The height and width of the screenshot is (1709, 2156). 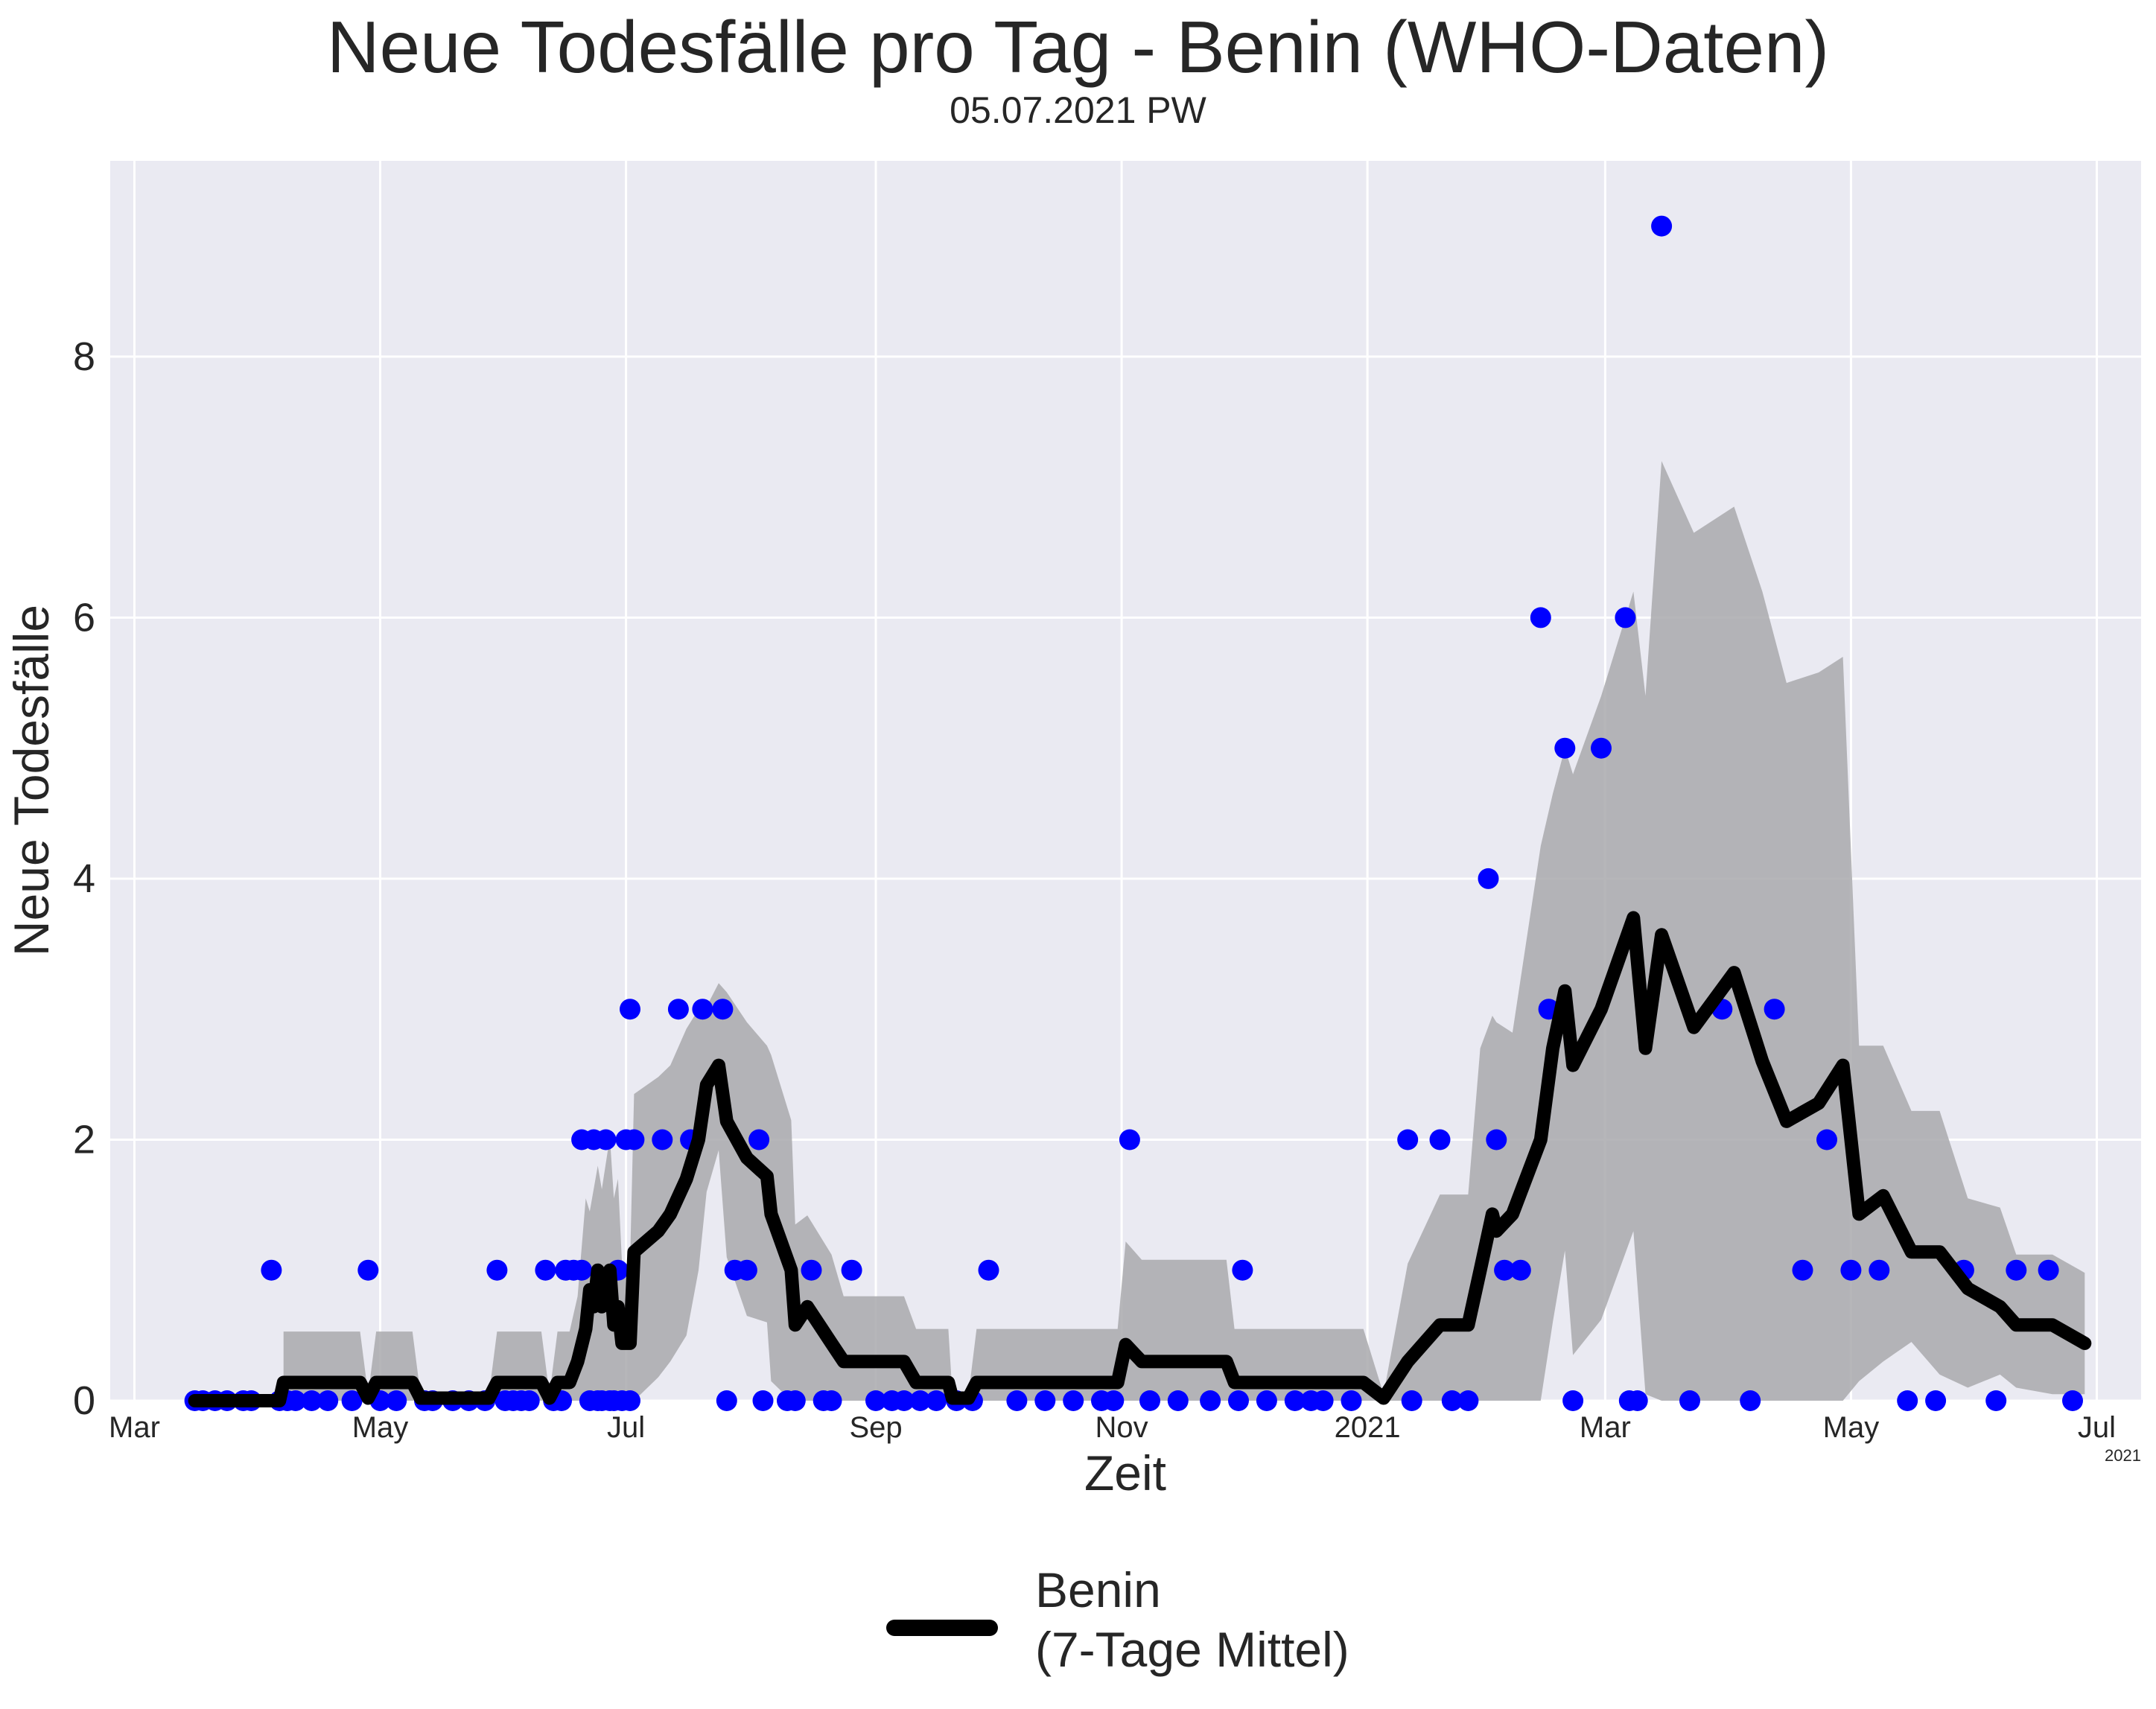 What do you see at coordinates (875, 1427) in the screenshot?
I see `x-tick-label-3: Sep` at bounding box center [875, 1427].